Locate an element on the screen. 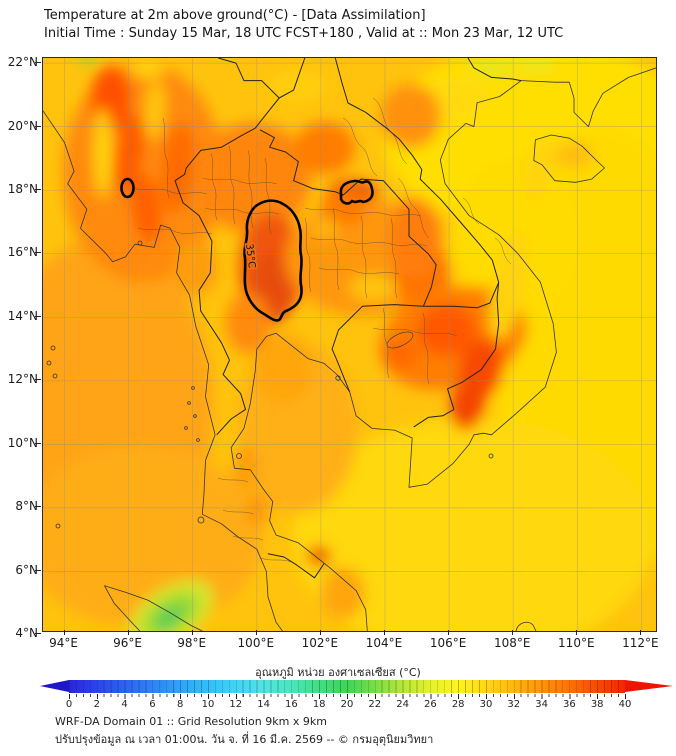  colorbar-tick-label: 8 is located at coordinates (180, 704).